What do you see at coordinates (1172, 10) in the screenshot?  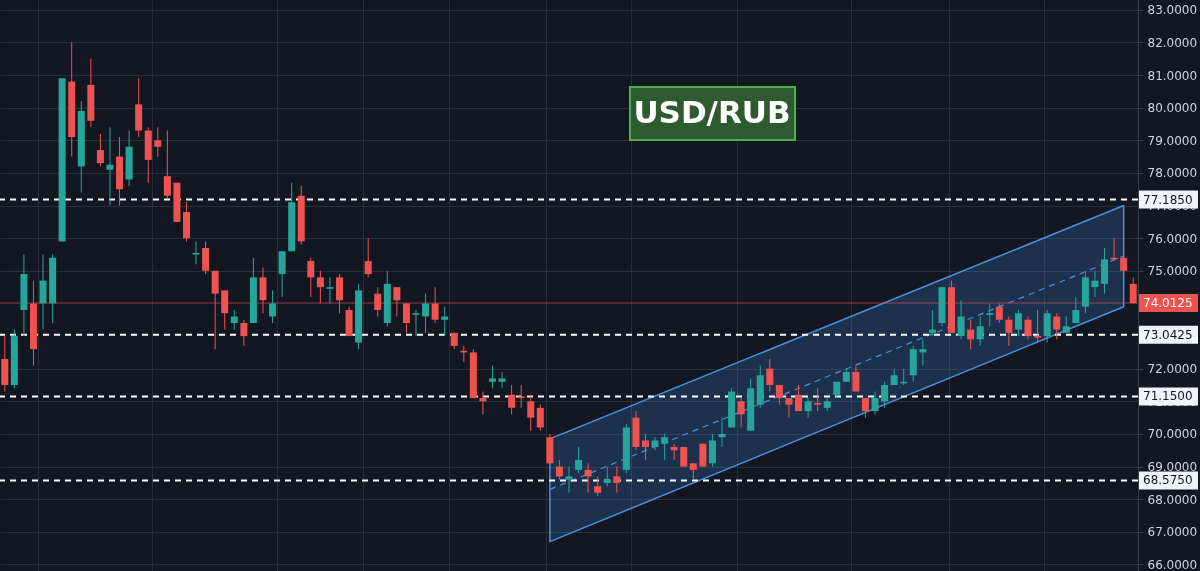 I see `y-tick-label: 83.0000` at bounding box center [1172, 10].